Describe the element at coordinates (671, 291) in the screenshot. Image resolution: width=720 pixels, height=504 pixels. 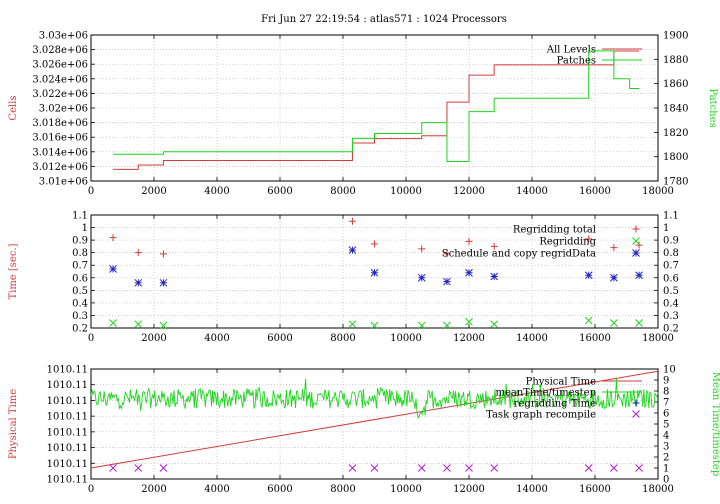
I see `y2-tick-label: 0.5` at that location.